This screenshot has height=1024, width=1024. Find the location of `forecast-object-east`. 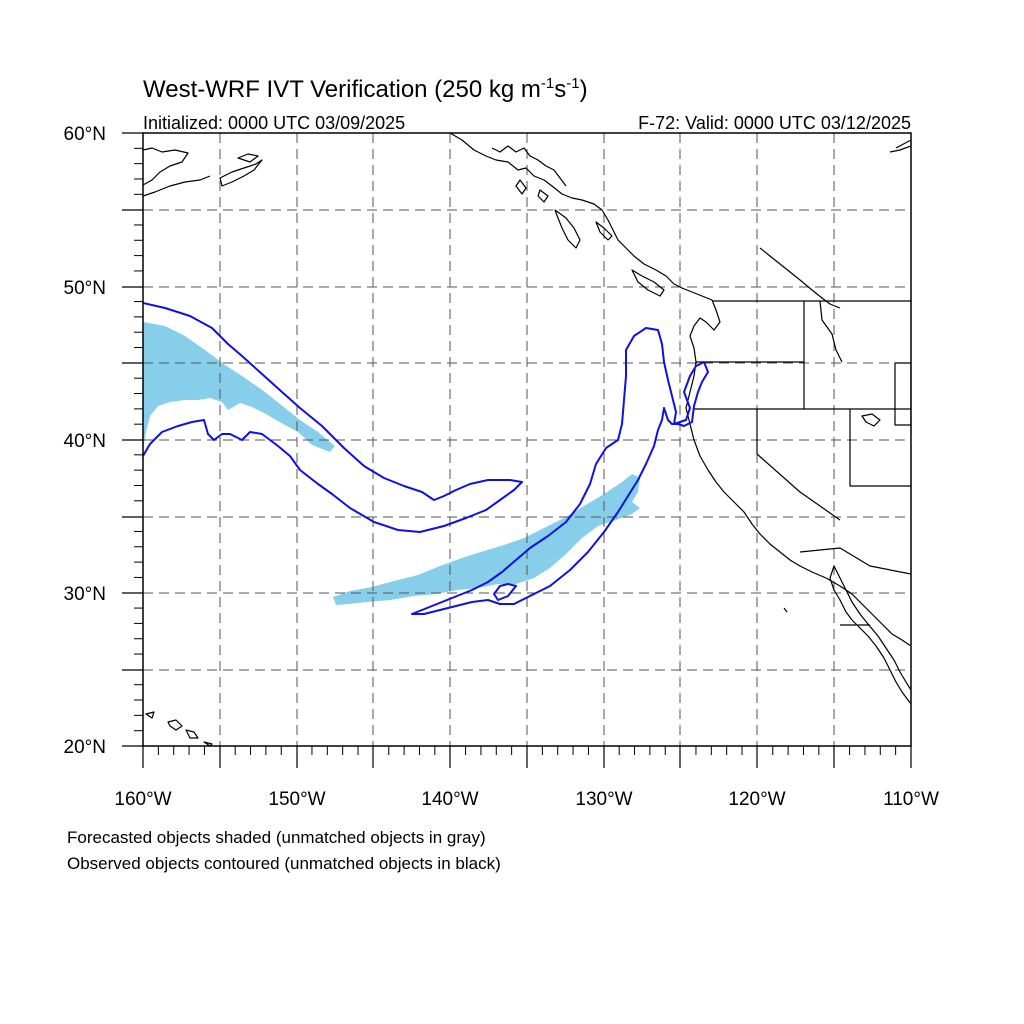

forecast-object-east is located at coordinates (486, 539).